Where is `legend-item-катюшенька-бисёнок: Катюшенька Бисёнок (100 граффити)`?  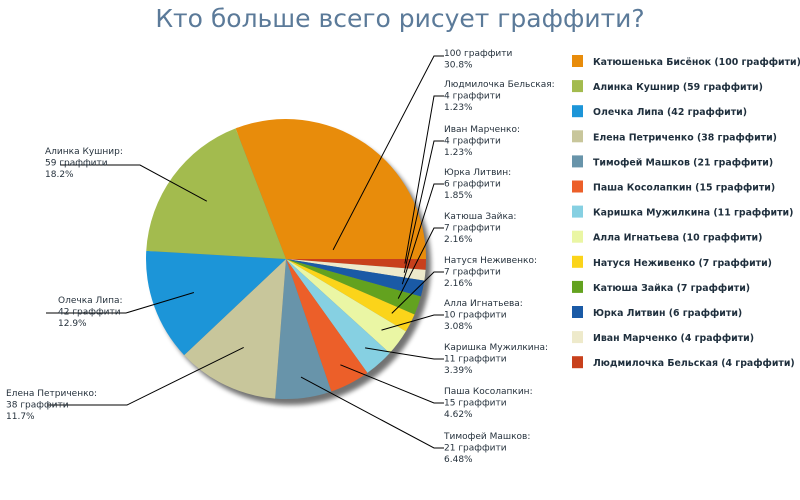 legend-item-катюшенька-бисёнок: Катюшенька Бисёнок (100 граффити) is located at coordinates (686, 61).